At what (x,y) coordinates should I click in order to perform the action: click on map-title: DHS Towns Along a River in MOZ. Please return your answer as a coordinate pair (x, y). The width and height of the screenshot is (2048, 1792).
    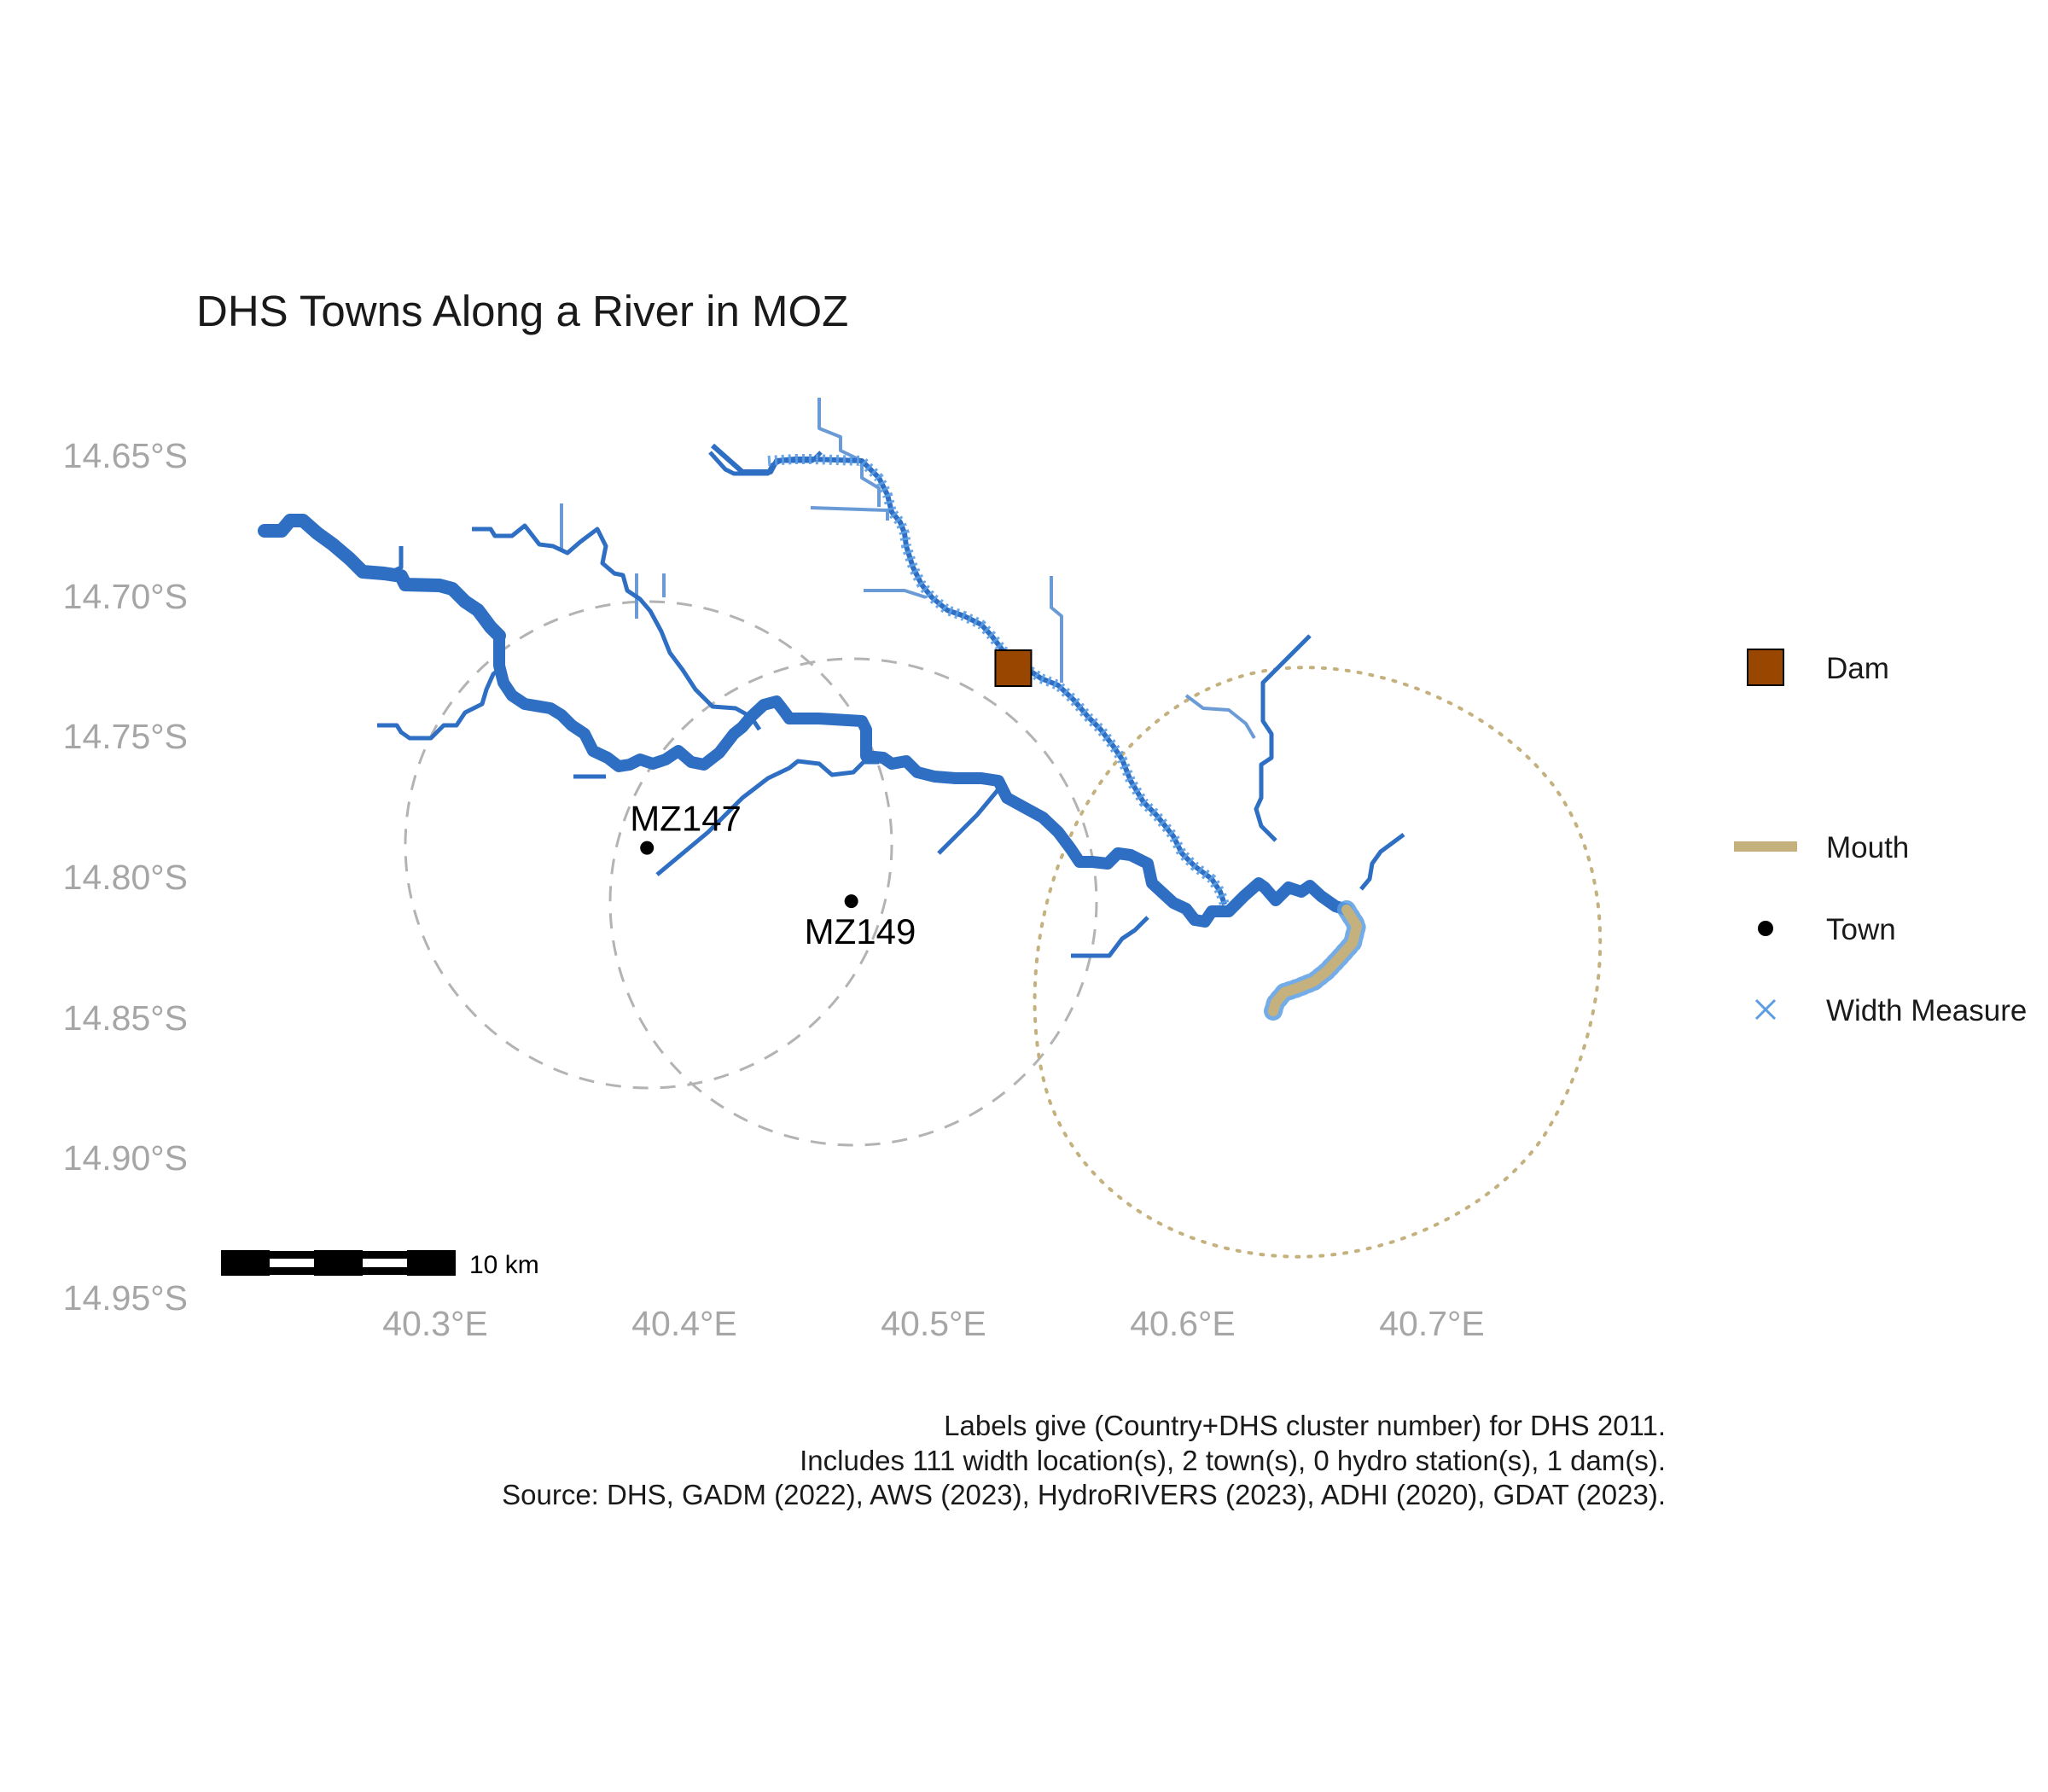
    Looking at the image, I should click on (522, 311).